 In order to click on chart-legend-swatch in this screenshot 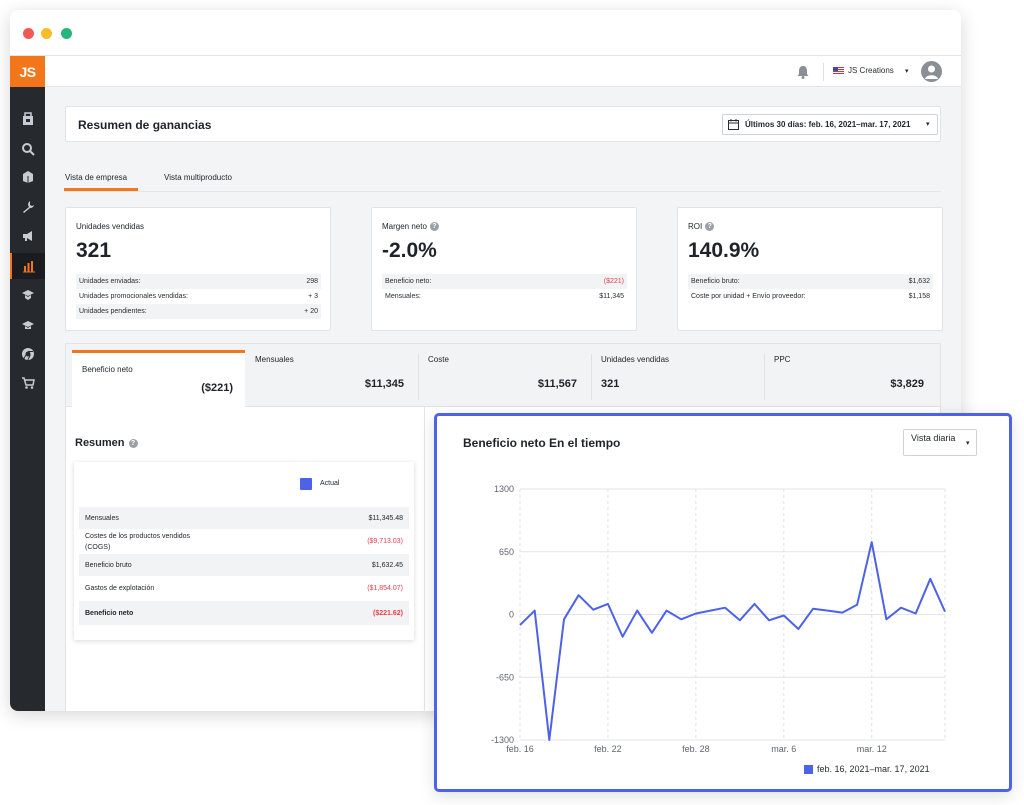, I will do `click(808, 769)`.